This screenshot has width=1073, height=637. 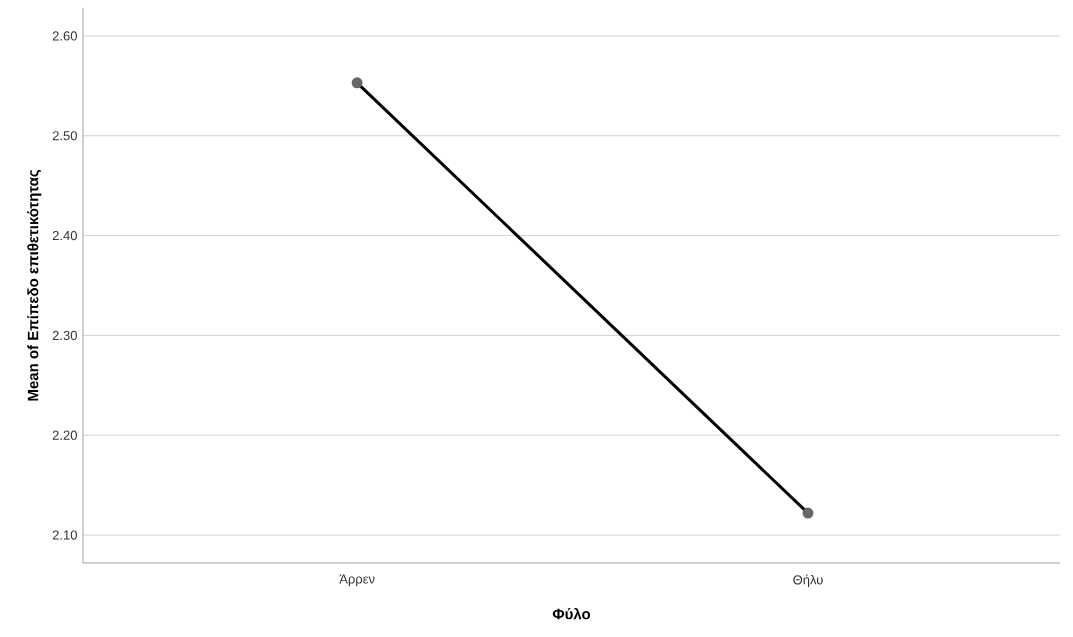 I want to click on x-tick-label: Άρρεν, so click(x=357, y=580).